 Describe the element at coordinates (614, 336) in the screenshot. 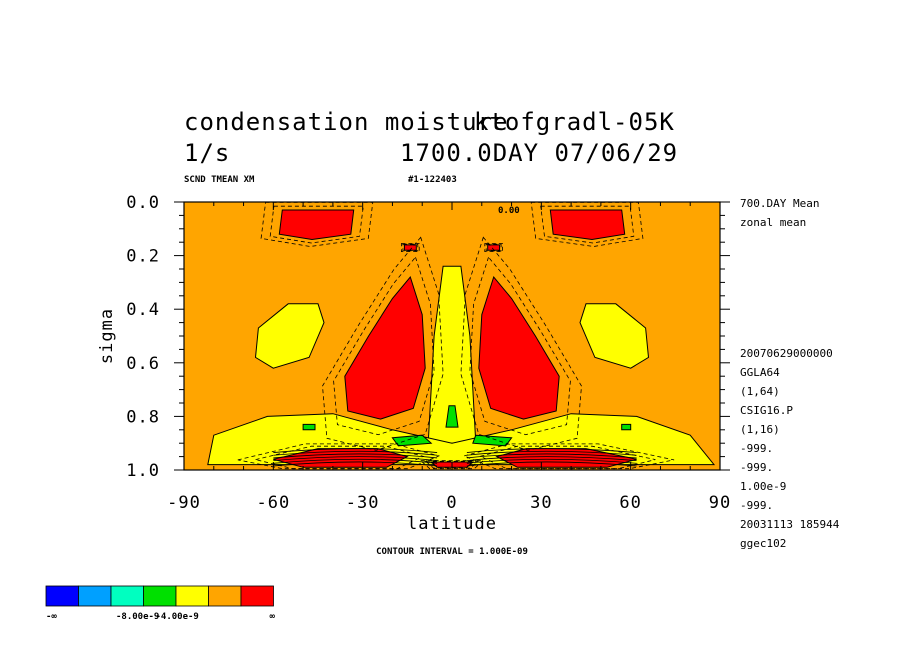

I see `contour-region-yellow-midlat-right` at that location.